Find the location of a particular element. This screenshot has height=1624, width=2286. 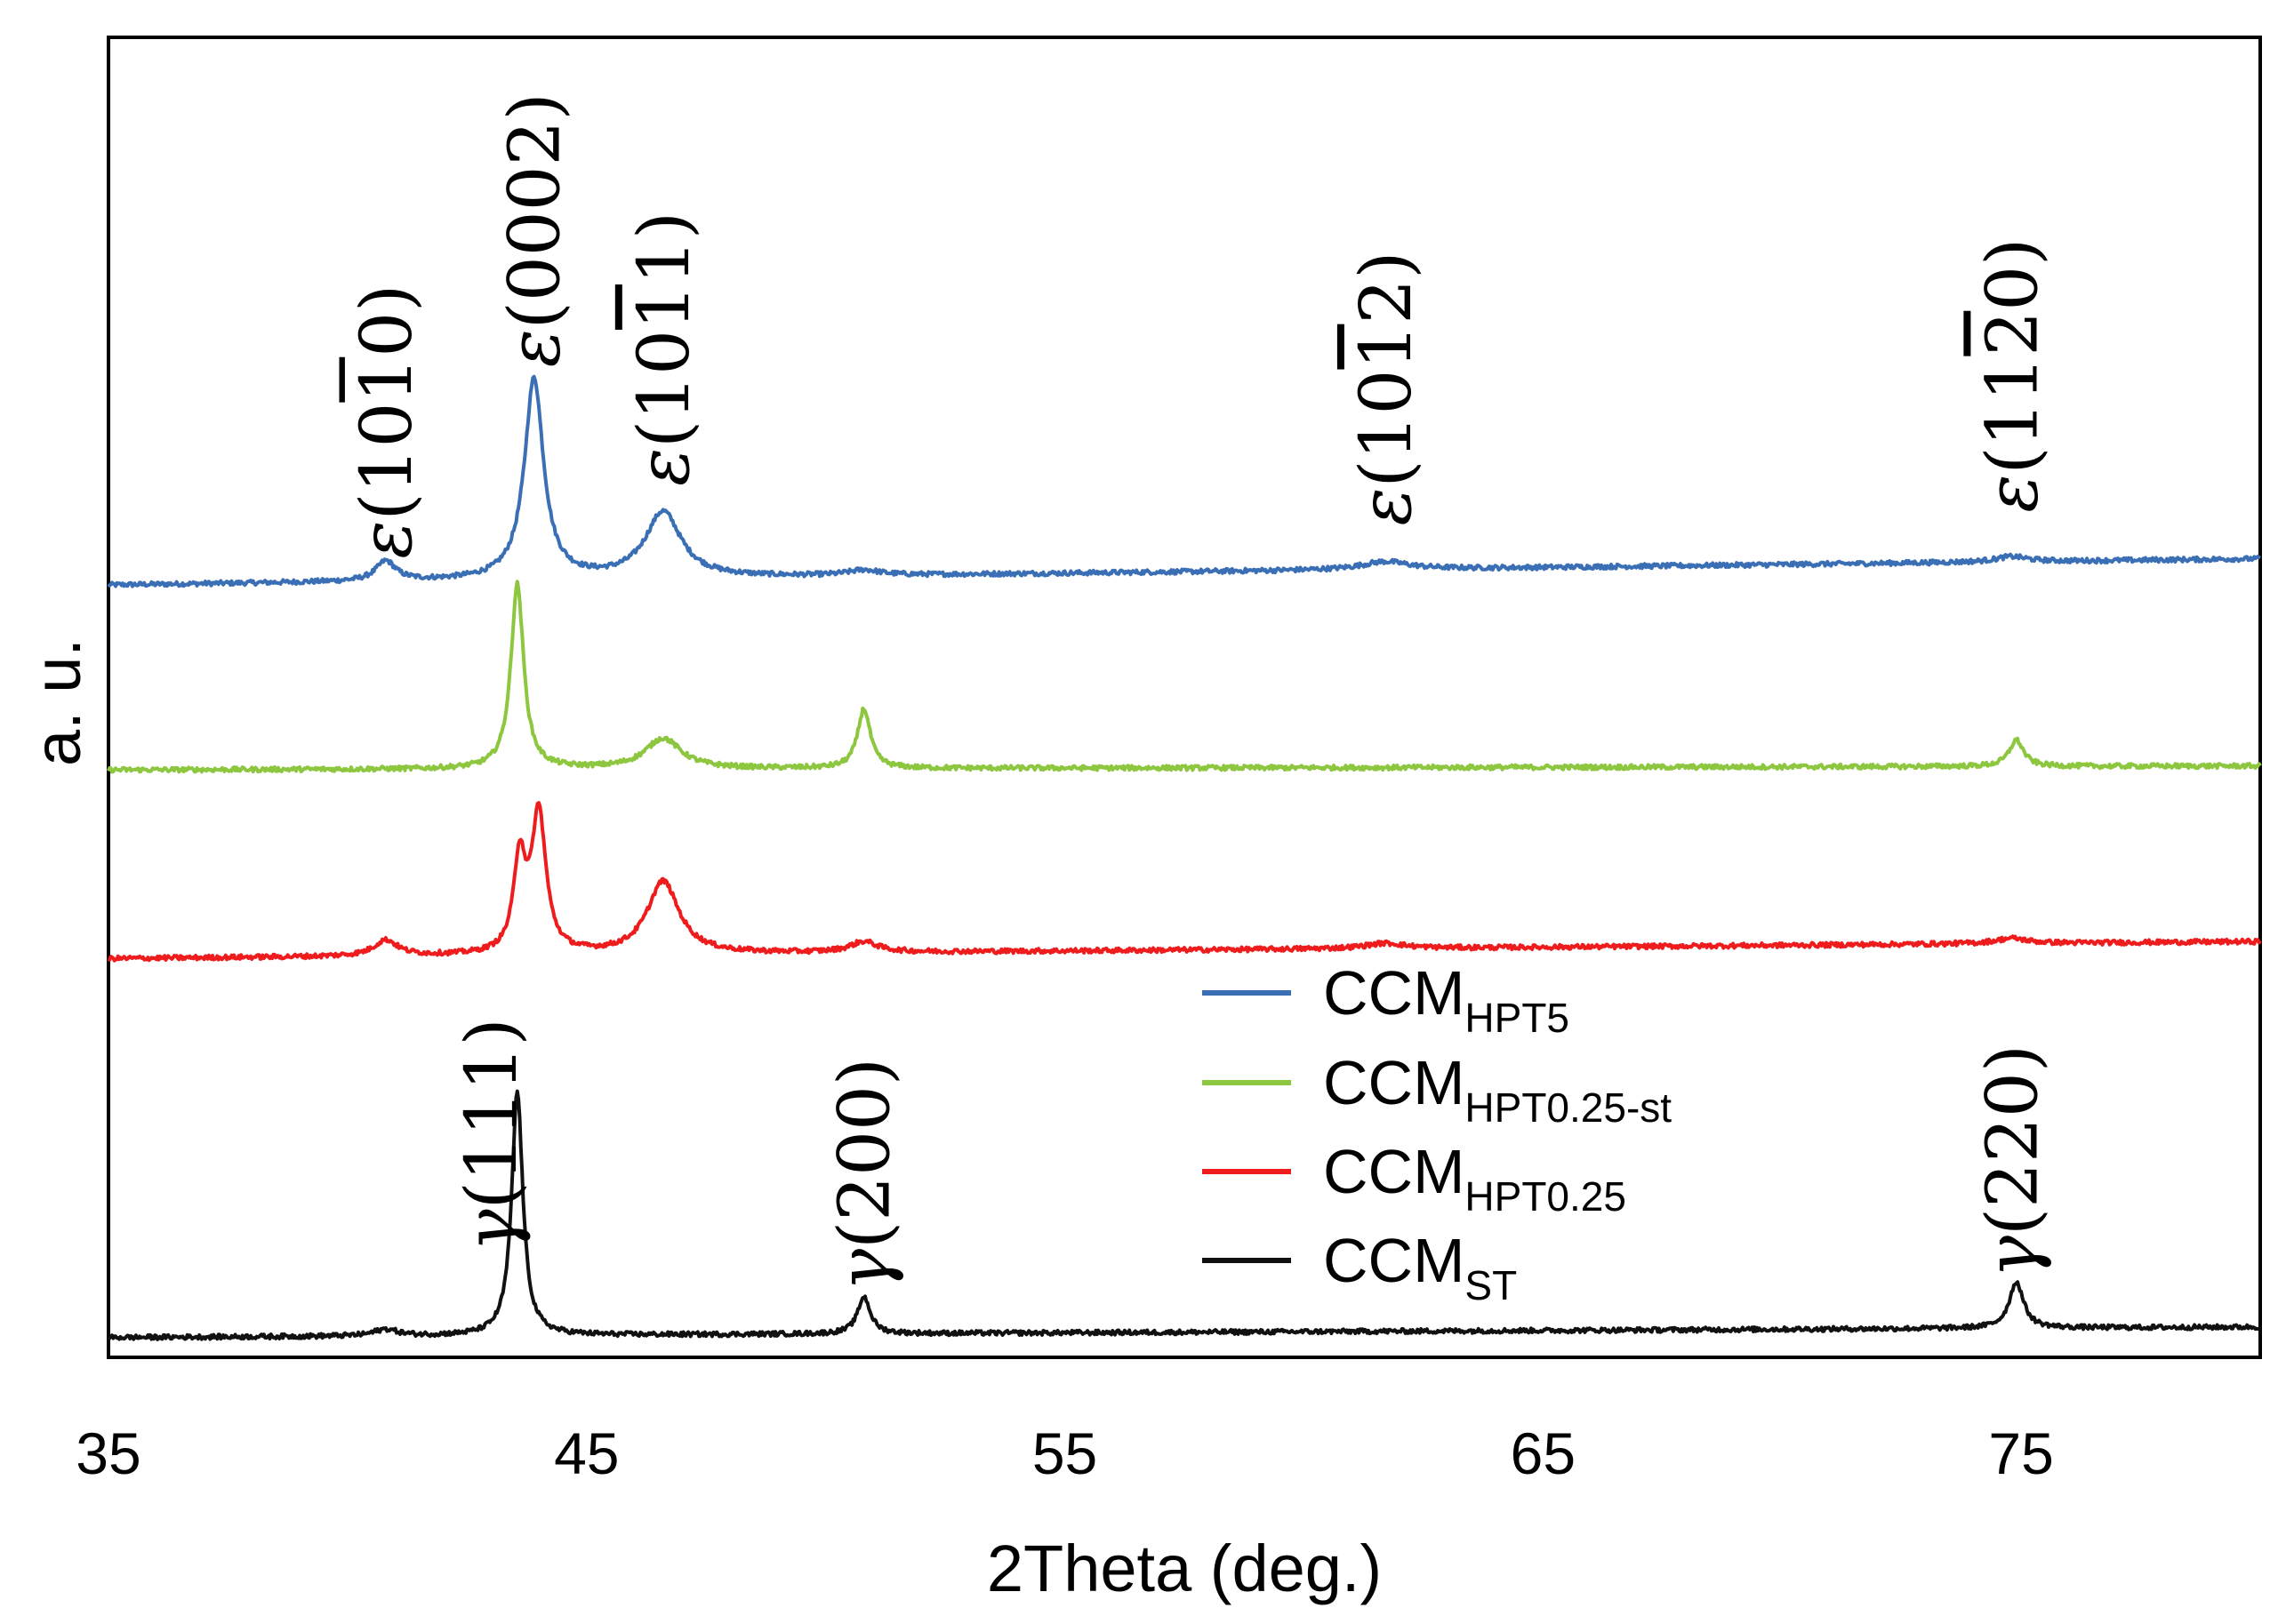

x-tick-label: 35 is located at coordinates (108, 1453).